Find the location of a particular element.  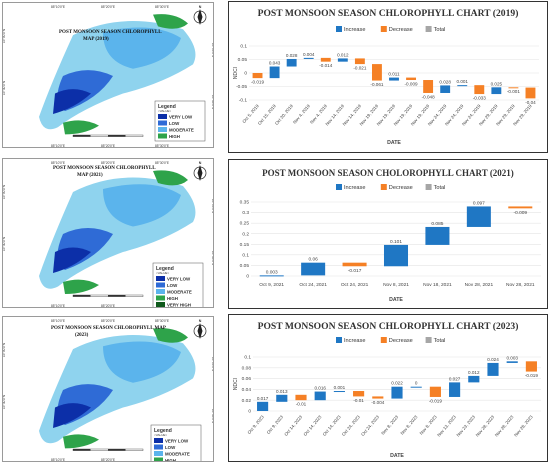

y-tick-label: 0.04 is located at coordinates (247, 390).